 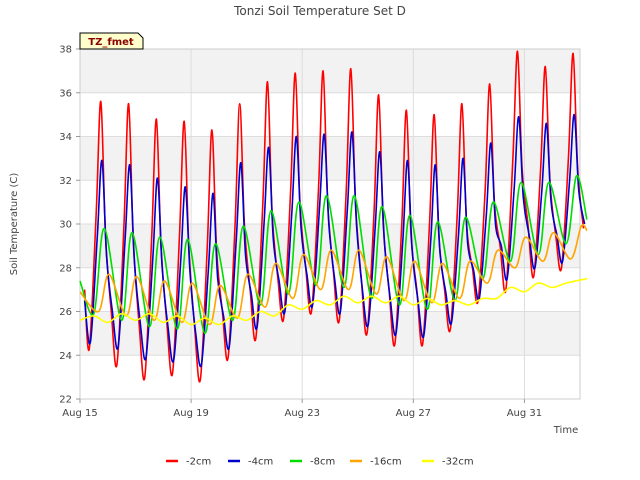 I want to click on legend-label: -16cm, so click(x=386, y=462).